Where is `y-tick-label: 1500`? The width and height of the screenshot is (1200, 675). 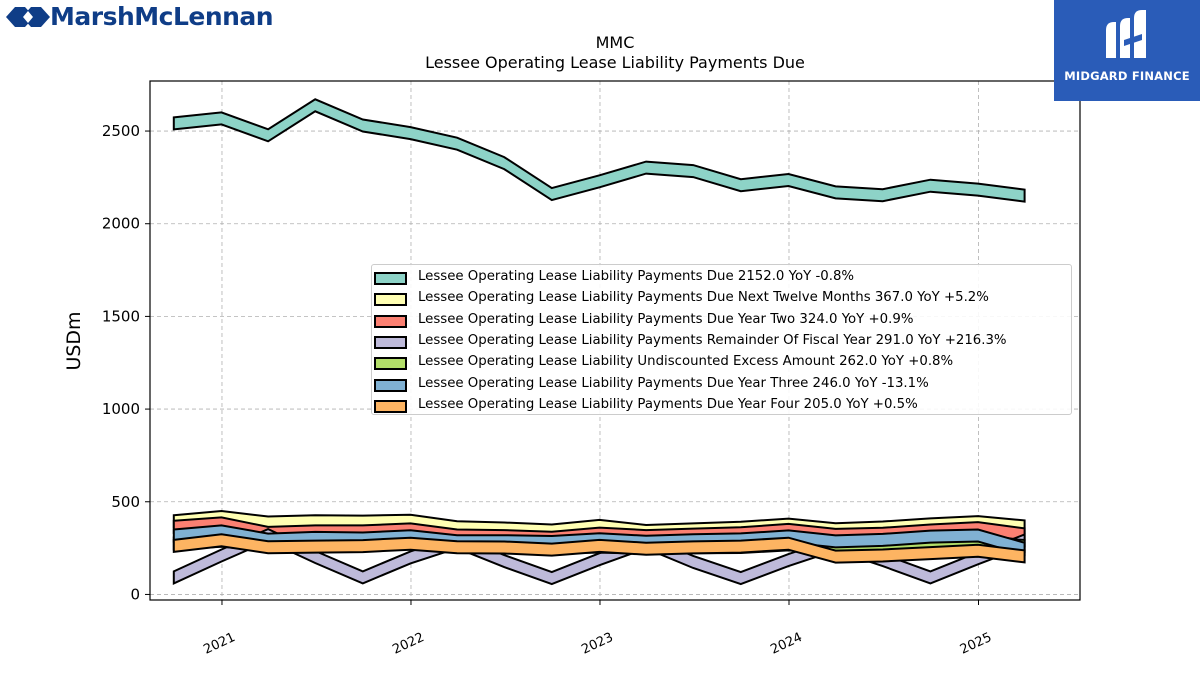
y-tick-label: 1500 is located at coordinates (121, 316).